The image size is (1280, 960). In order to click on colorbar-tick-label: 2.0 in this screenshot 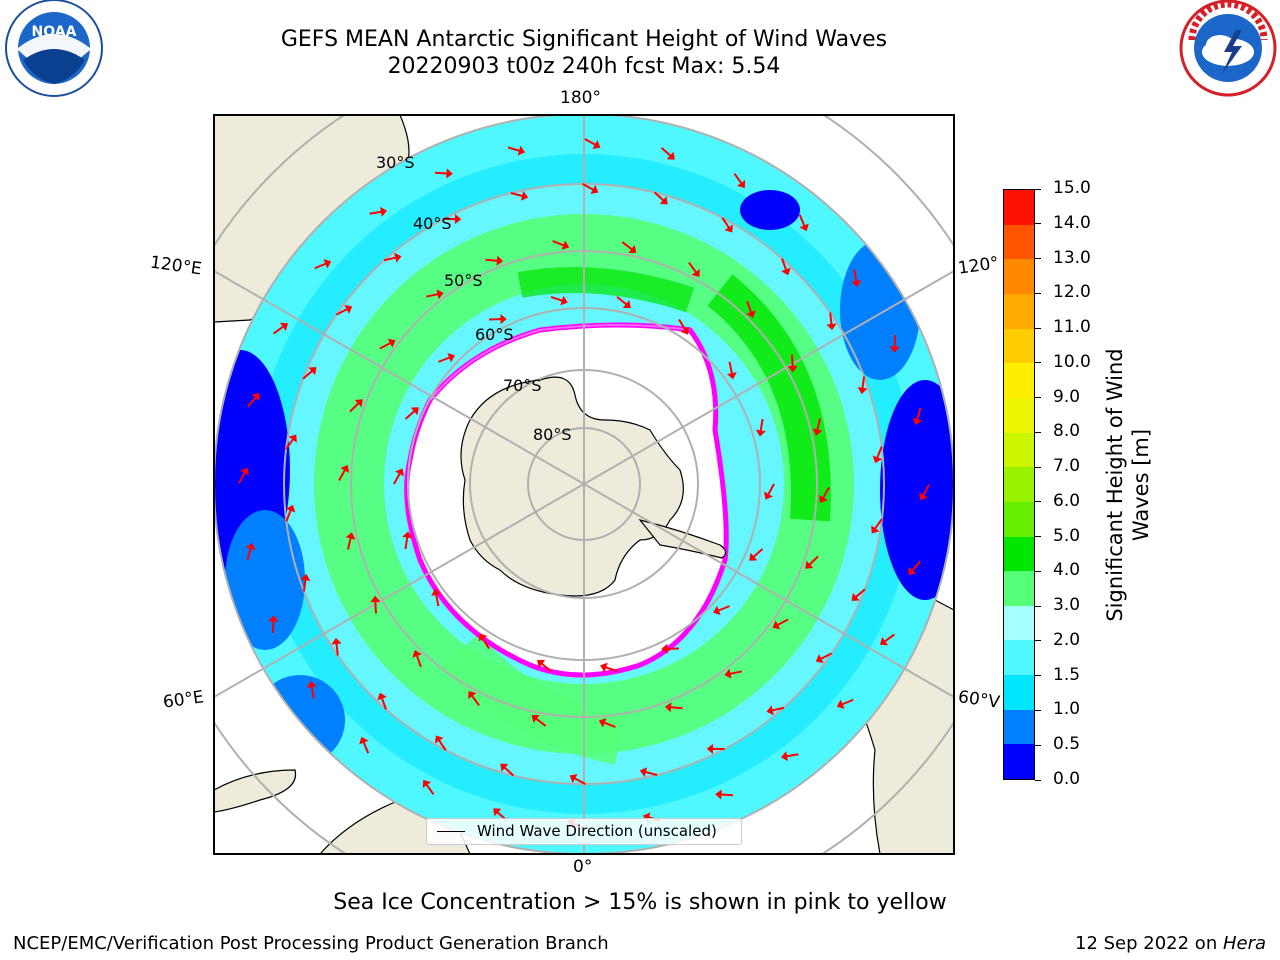, I will do `click(1067, 639)`.